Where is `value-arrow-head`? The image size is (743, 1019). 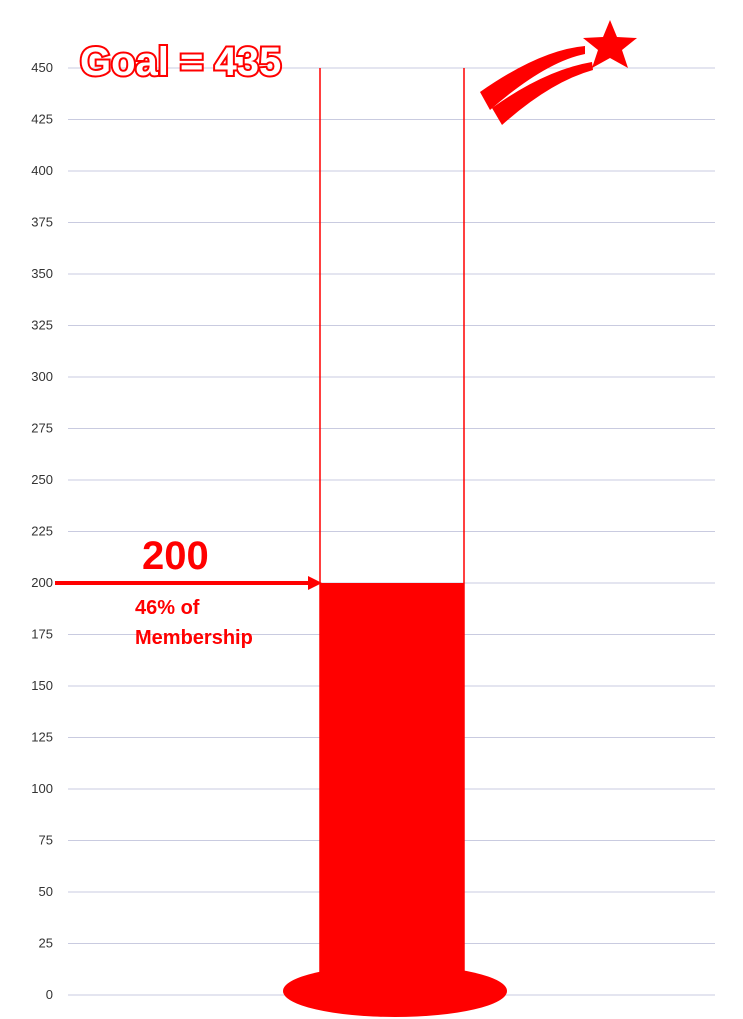
value-arrow-head is located at coordinates (315, 583).